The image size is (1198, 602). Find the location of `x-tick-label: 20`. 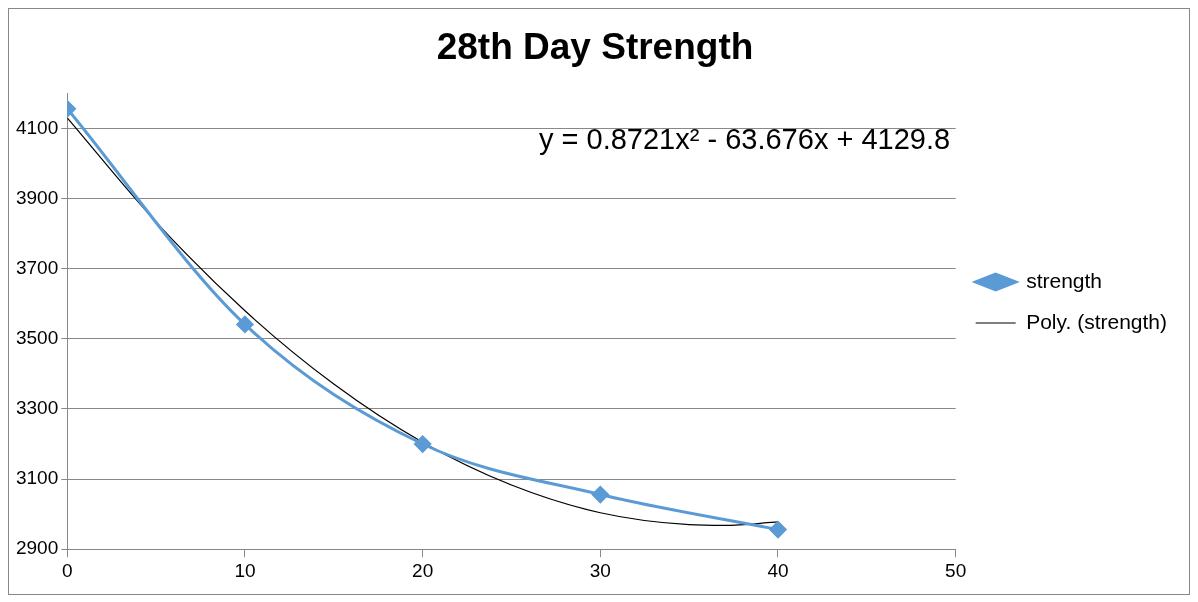

x-tick-label: 20 is located at coordinates (423, 570).